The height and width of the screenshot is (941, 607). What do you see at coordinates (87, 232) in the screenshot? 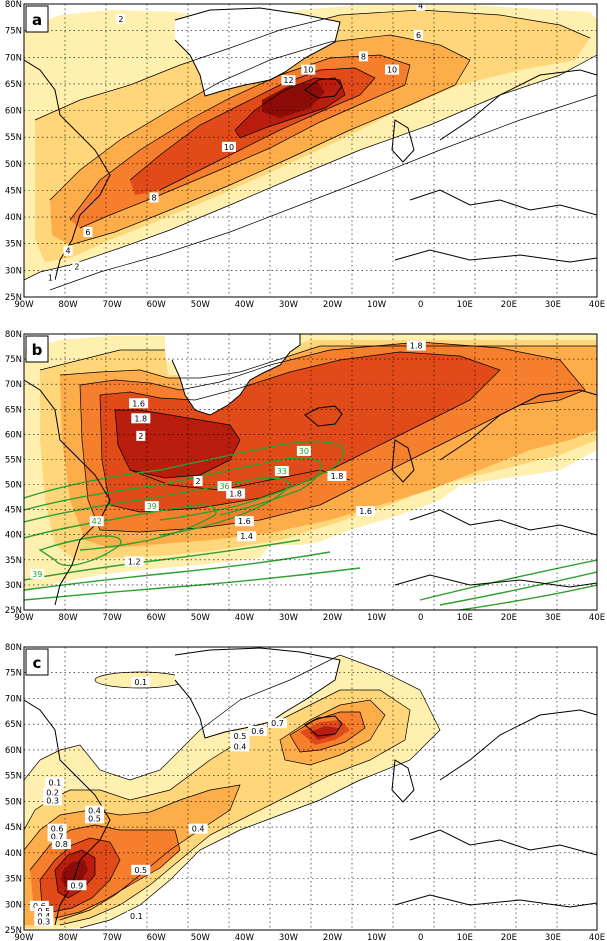
I see `svg-text: 6` at bounding box center [87, 232].